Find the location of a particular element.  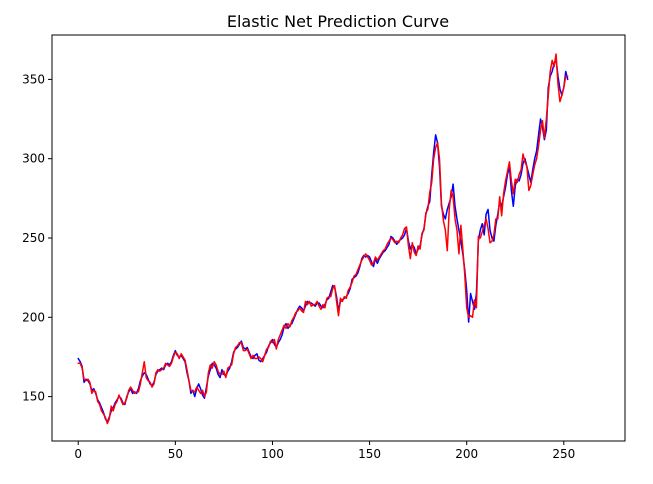

y-tick-label: 350 is located at coordinates (33, 79).